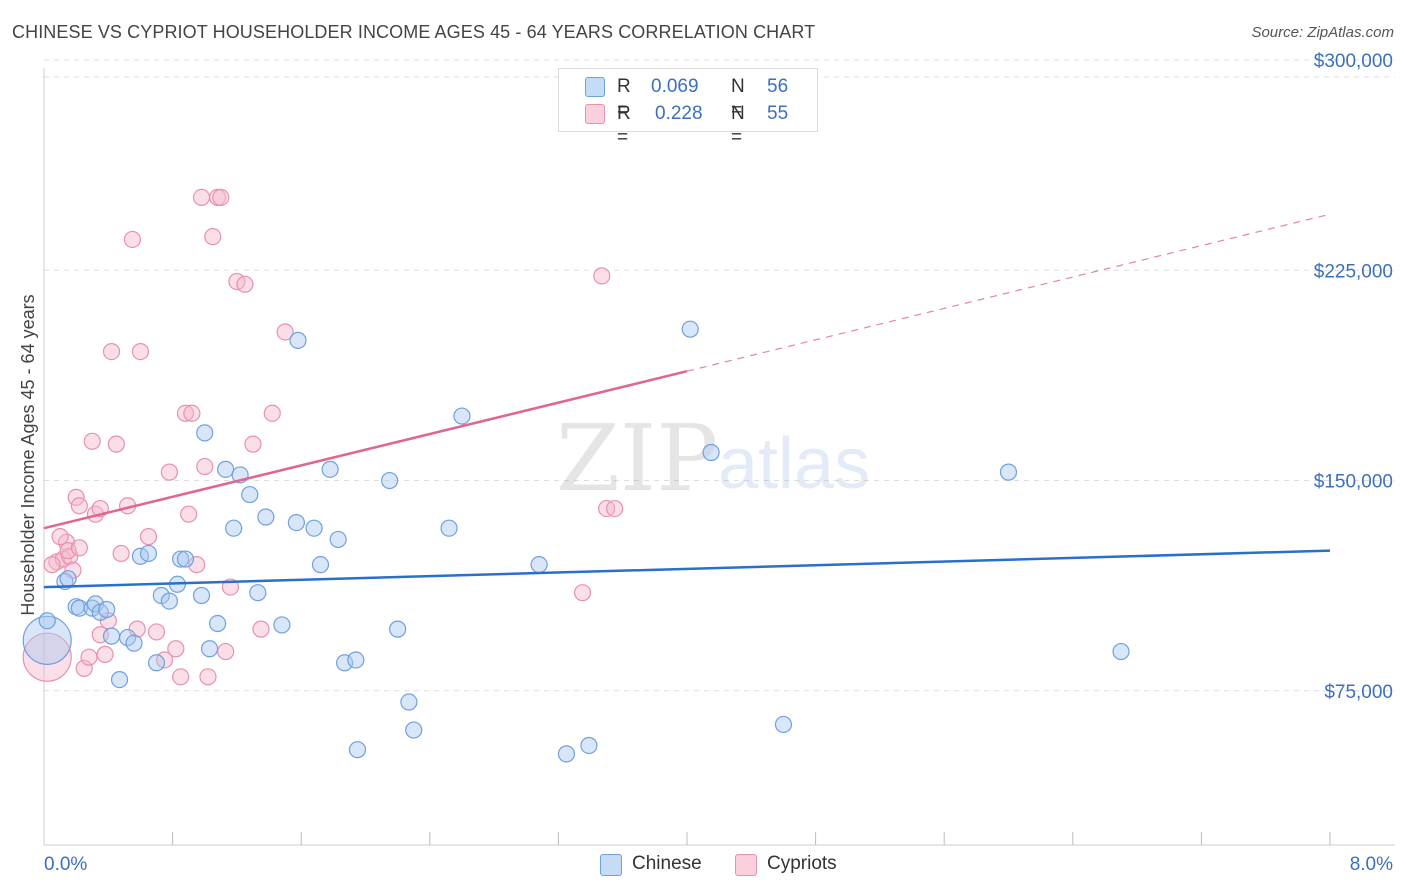 The width and height of the screenshot is (1406, 892). I want to click on bottom-legend-label-chinese: Chinese, so click(667, 863).